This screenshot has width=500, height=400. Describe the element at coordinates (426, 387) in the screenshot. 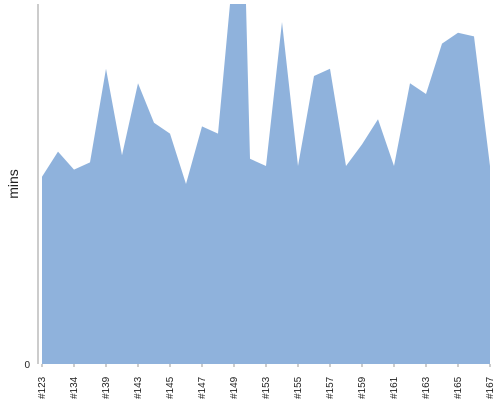

I see `x-tick-label: #163` at that location.